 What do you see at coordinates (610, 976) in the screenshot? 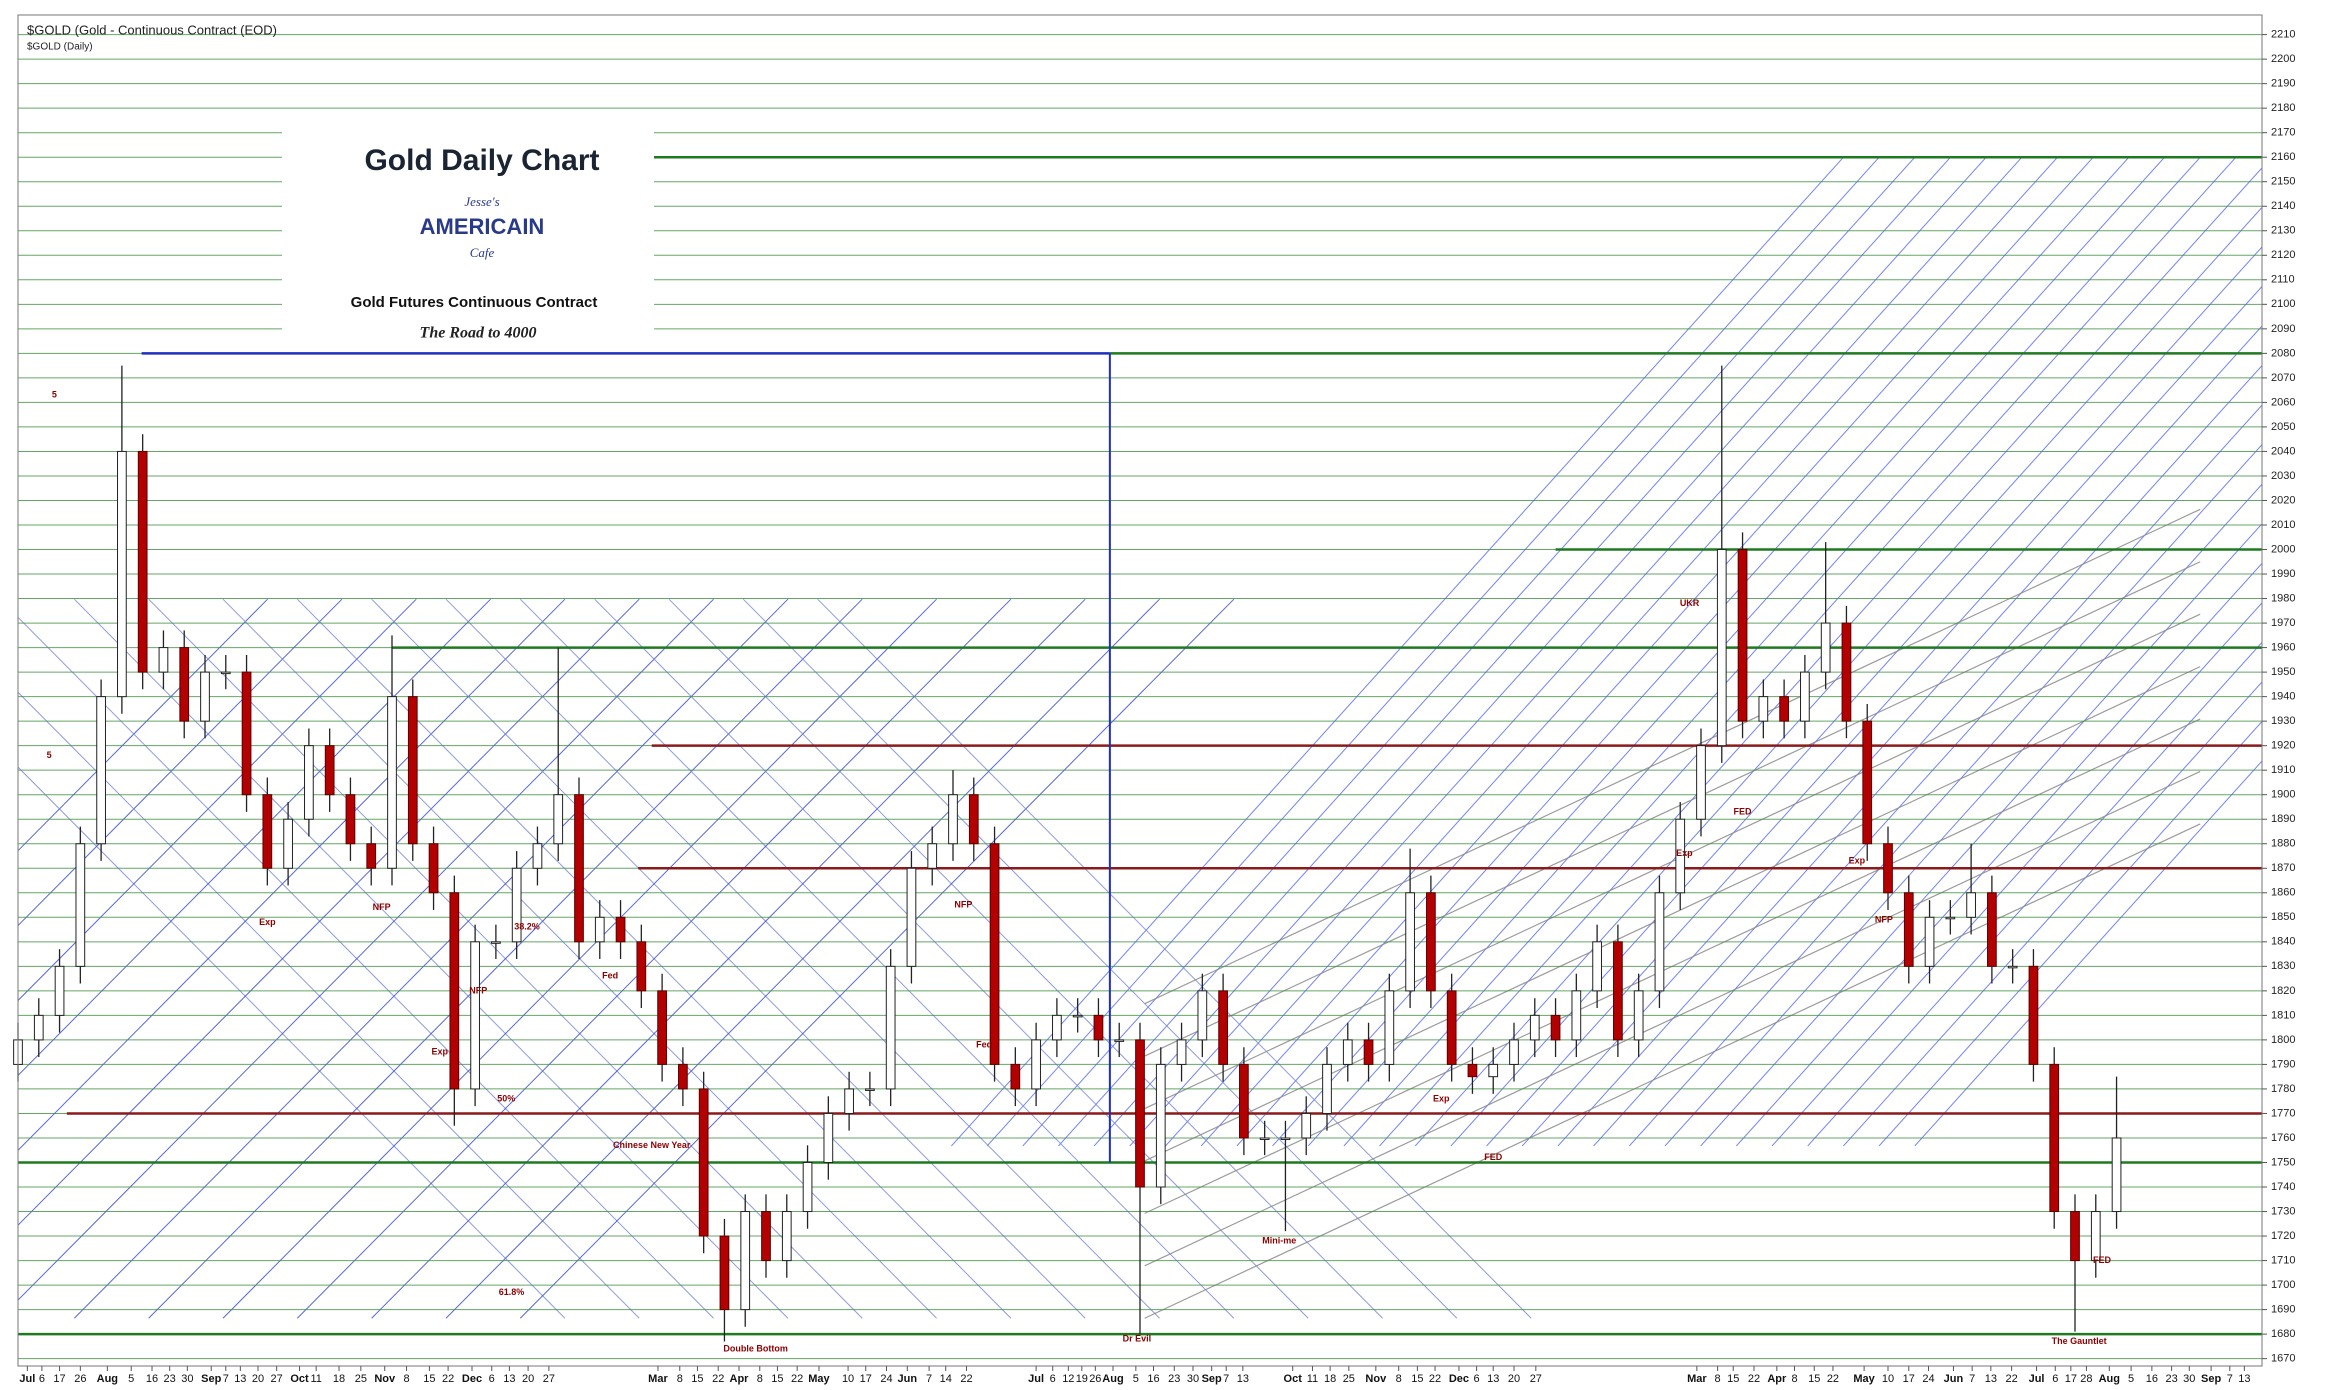
I see `annotation: Fed` at bounding box center [610, 976].